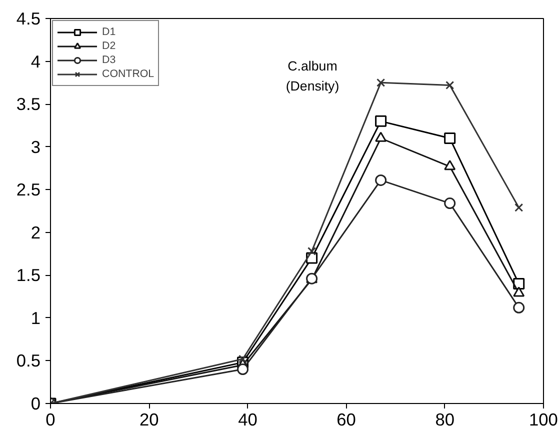  I want to click on x-tick-label: 20, so click(149, 420).